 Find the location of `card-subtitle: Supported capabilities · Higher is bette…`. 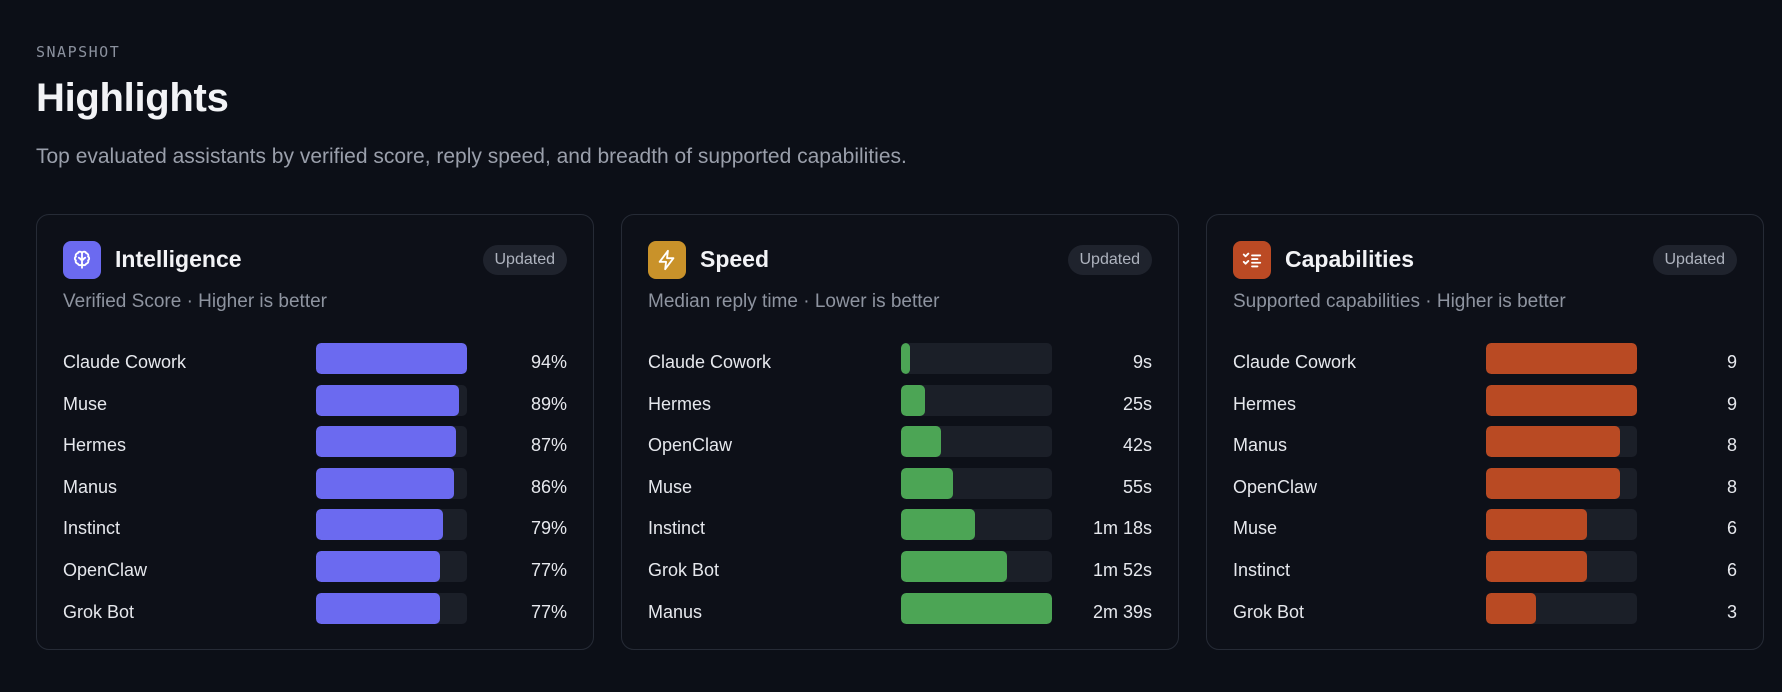

card-subtitle: Supported capabilities · Higher is bette… is located at coordinates (1399, 301).